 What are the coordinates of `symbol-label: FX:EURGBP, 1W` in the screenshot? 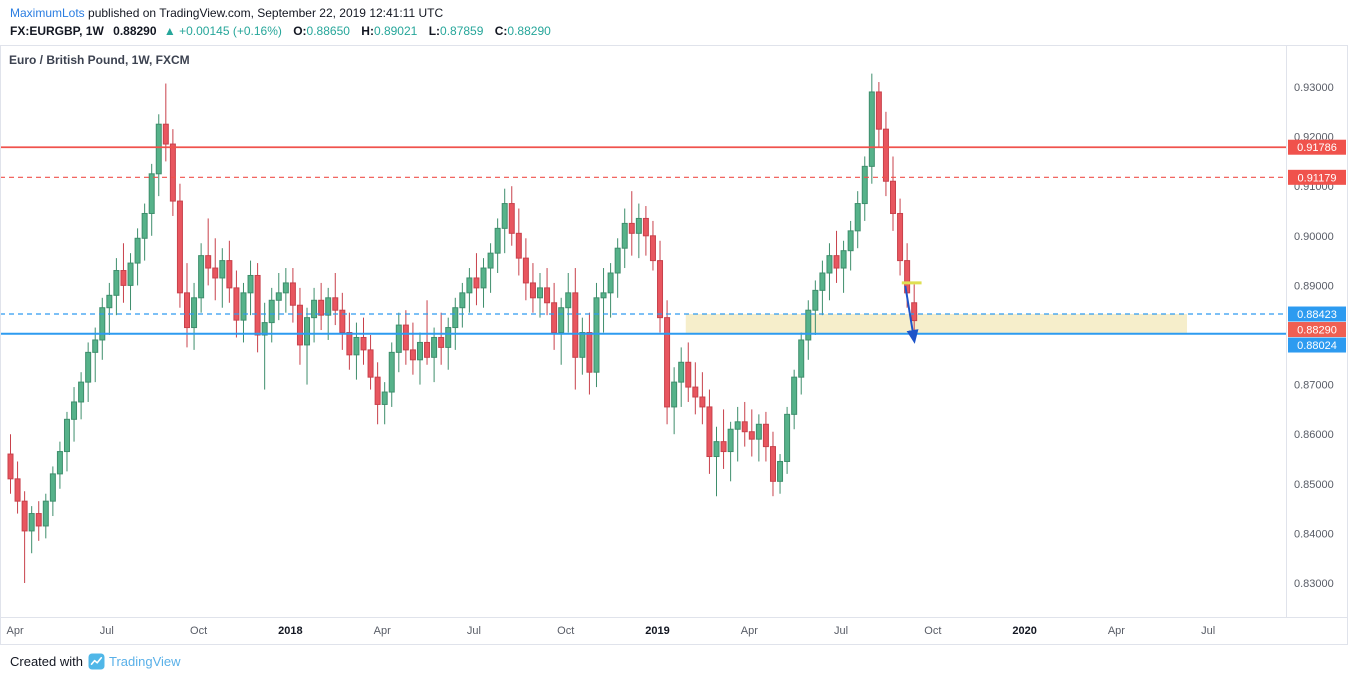 It's located at (57, 31).